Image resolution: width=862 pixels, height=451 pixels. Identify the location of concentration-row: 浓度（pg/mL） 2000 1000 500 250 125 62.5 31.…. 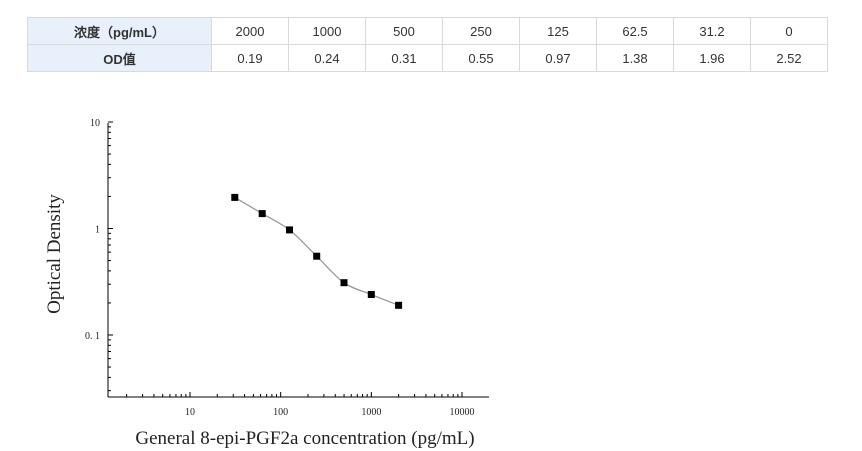
(427, 31).